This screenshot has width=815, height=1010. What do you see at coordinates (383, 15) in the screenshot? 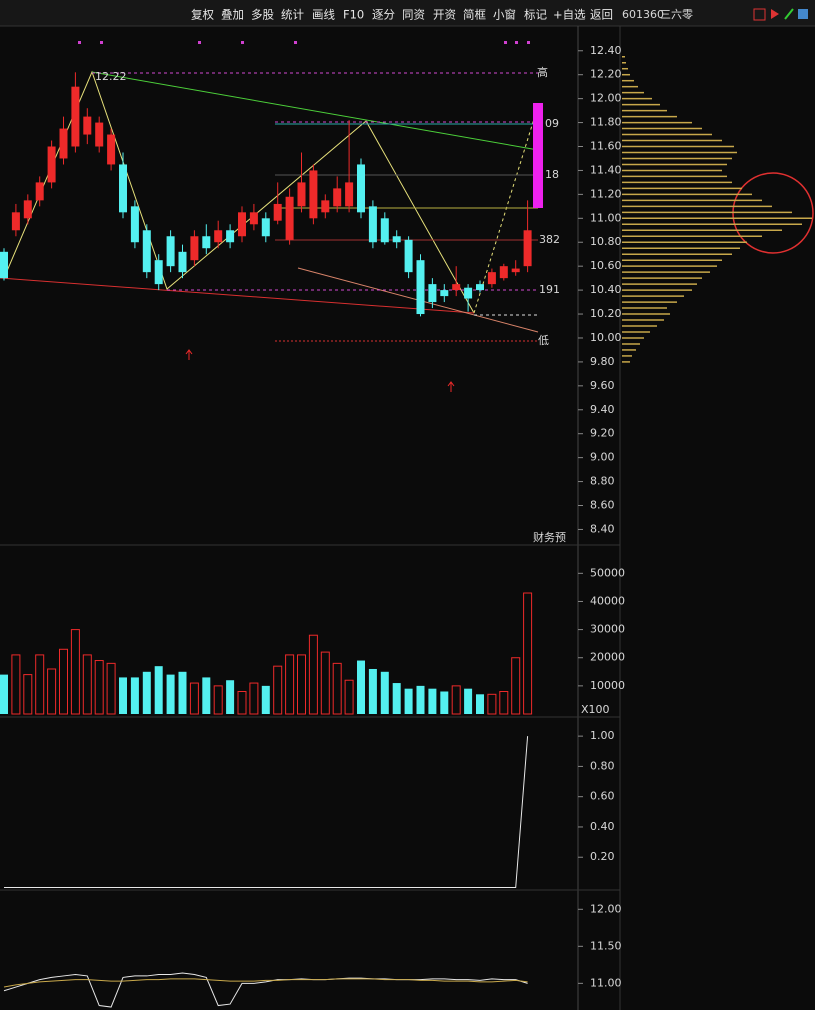
I see `toolbar-button: 逐分` at bounding box center [383, 15].